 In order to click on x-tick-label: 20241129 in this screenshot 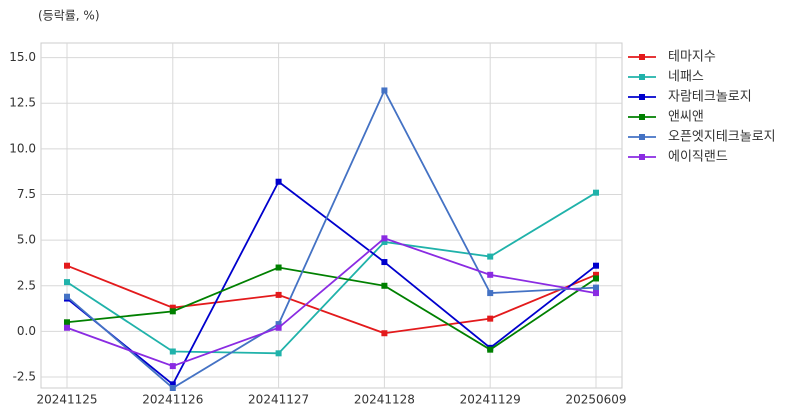, I will do `click(490, 400)`.